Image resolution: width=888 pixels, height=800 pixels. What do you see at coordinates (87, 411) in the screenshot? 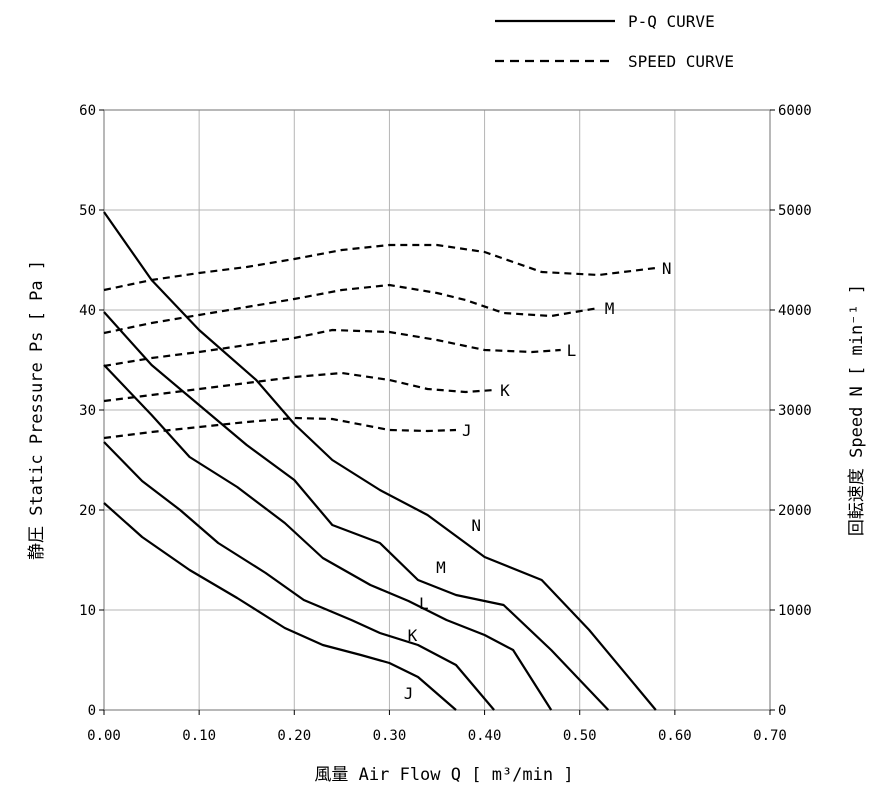
I see `y-tick-label-left: 30` at bounding box center [87, 411].